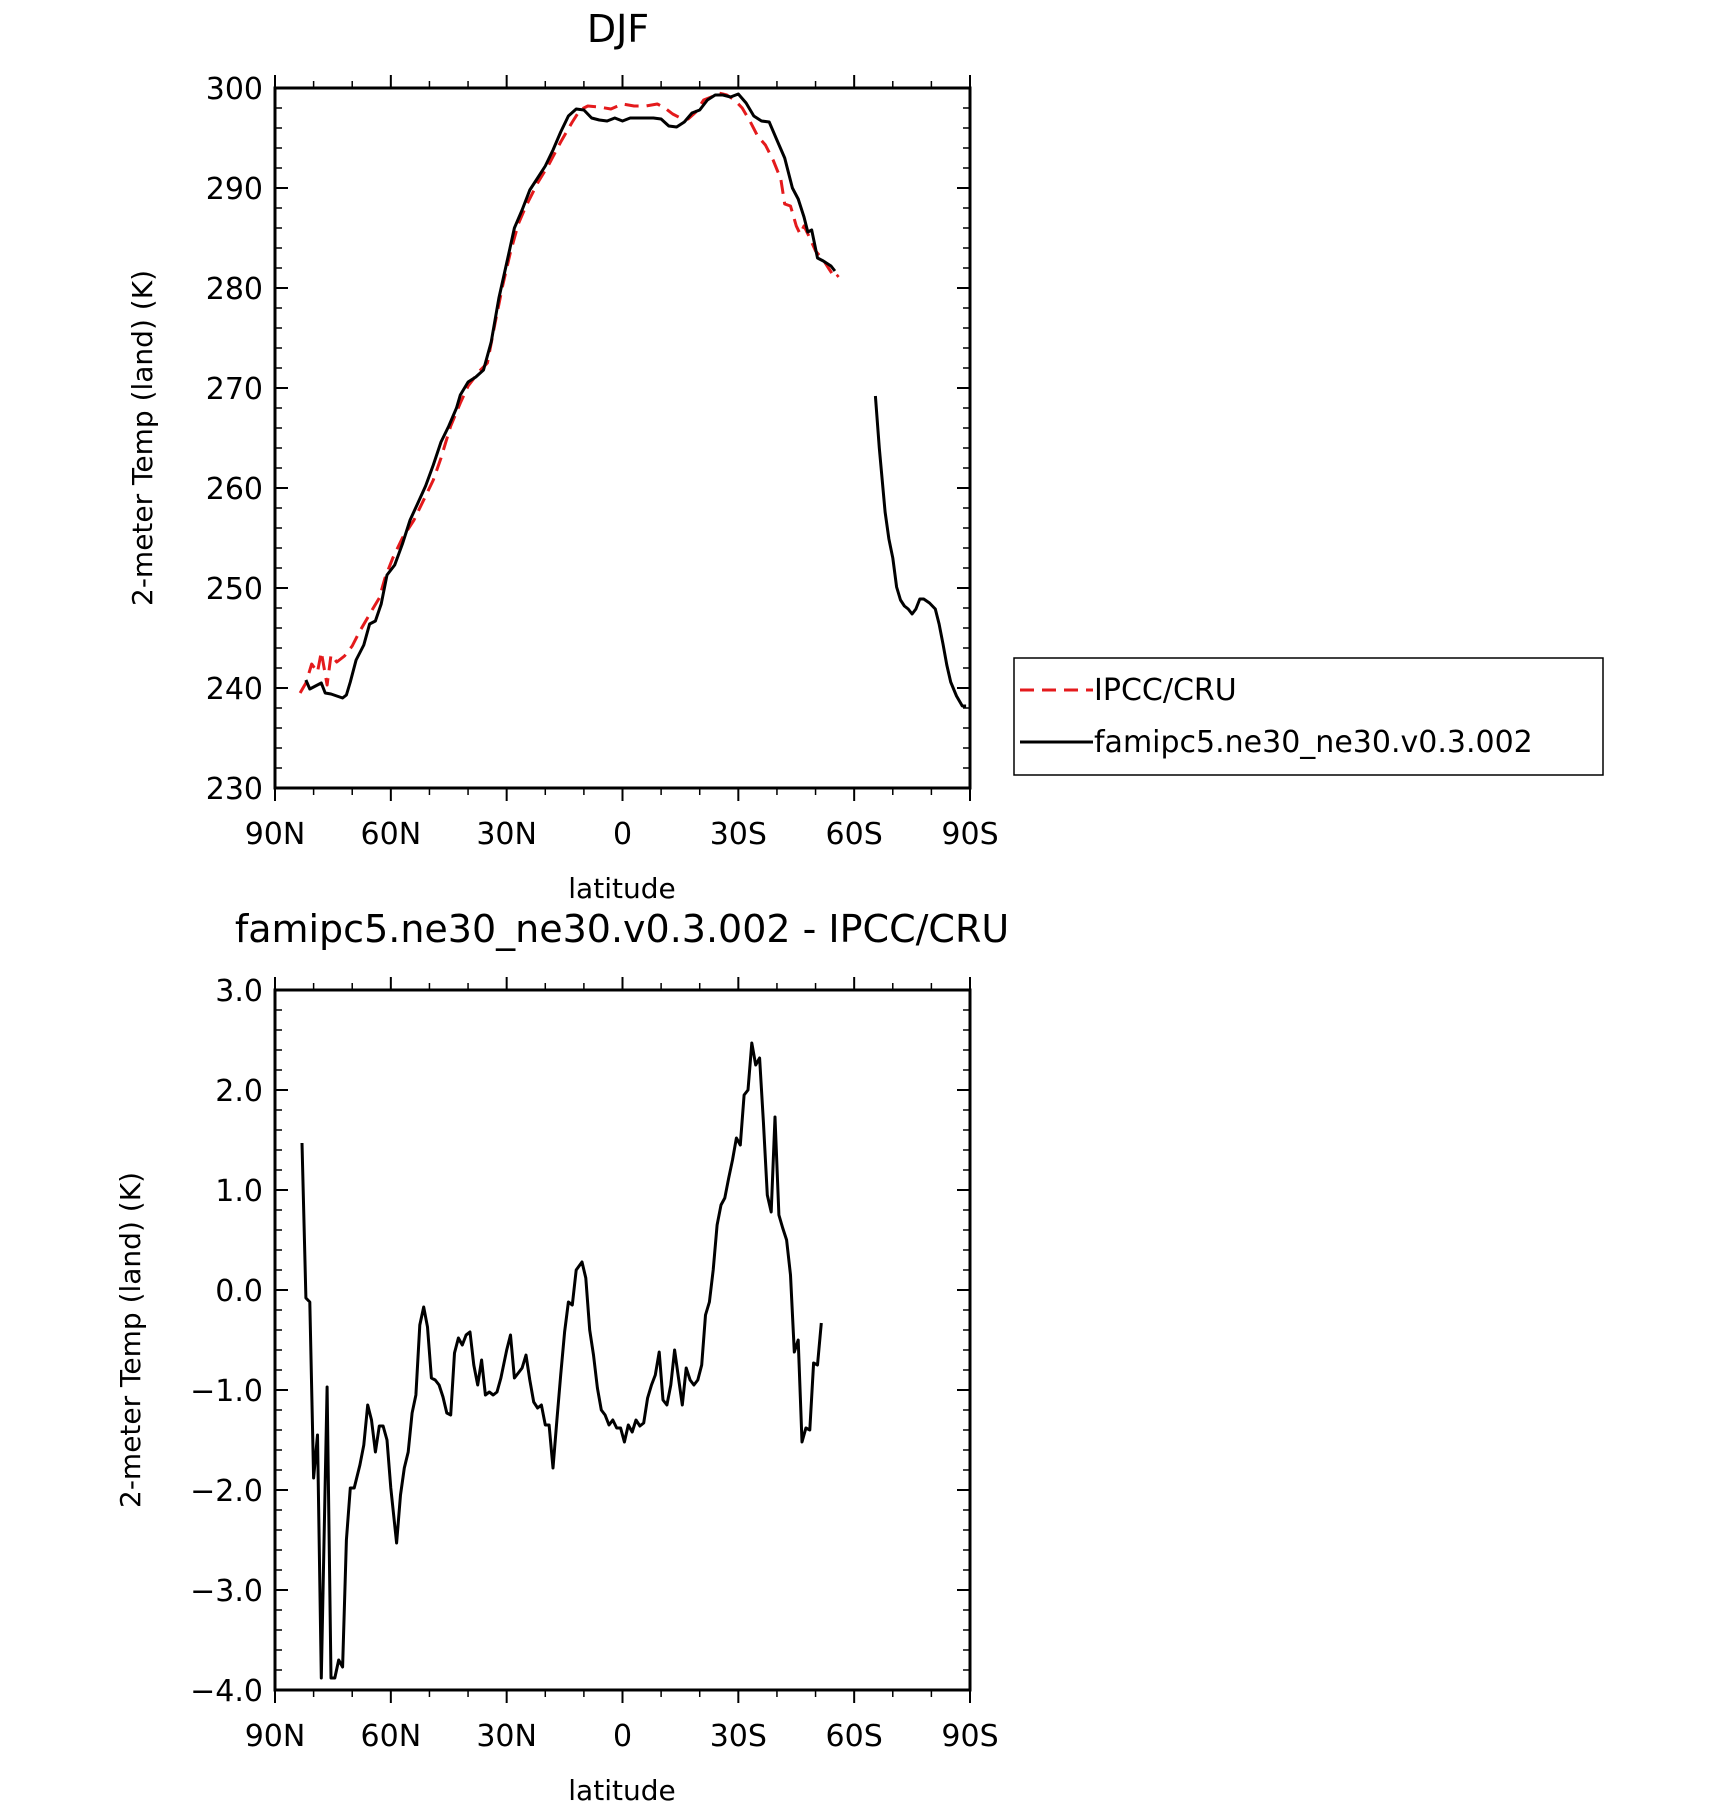  What do you see at coordinates (622, 929) in the screenshot?
I see `chart-title: famipc5.ne30_ne30.v0.3.002 - IPCC/CRU` at bounding box center [622, 929].